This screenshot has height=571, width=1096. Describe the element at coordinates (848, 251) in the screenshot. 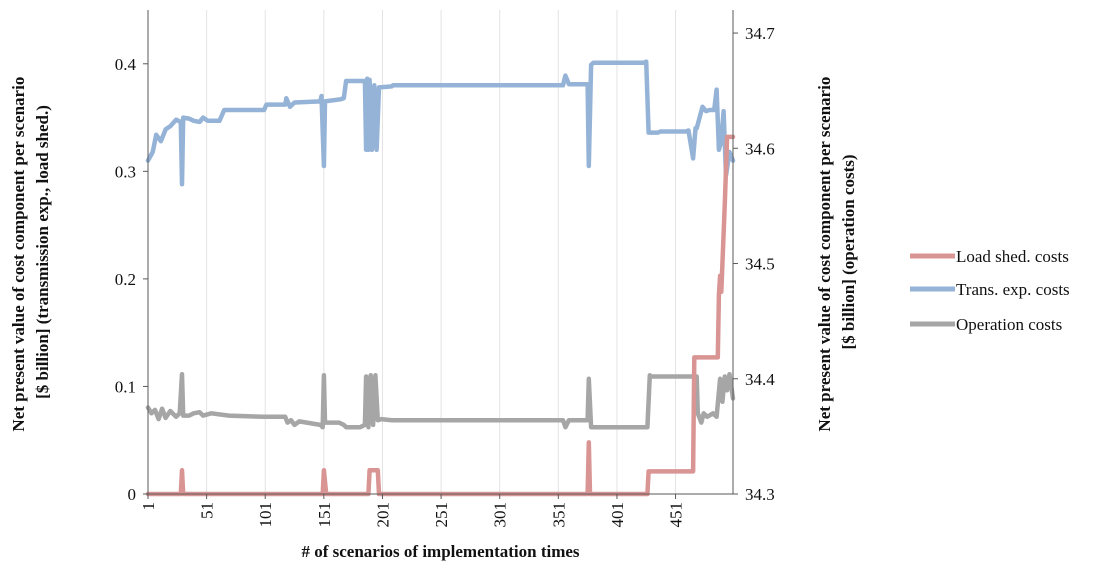

I see `right-axis-title-line-2: [$ billion] (operation costs)` at that location.